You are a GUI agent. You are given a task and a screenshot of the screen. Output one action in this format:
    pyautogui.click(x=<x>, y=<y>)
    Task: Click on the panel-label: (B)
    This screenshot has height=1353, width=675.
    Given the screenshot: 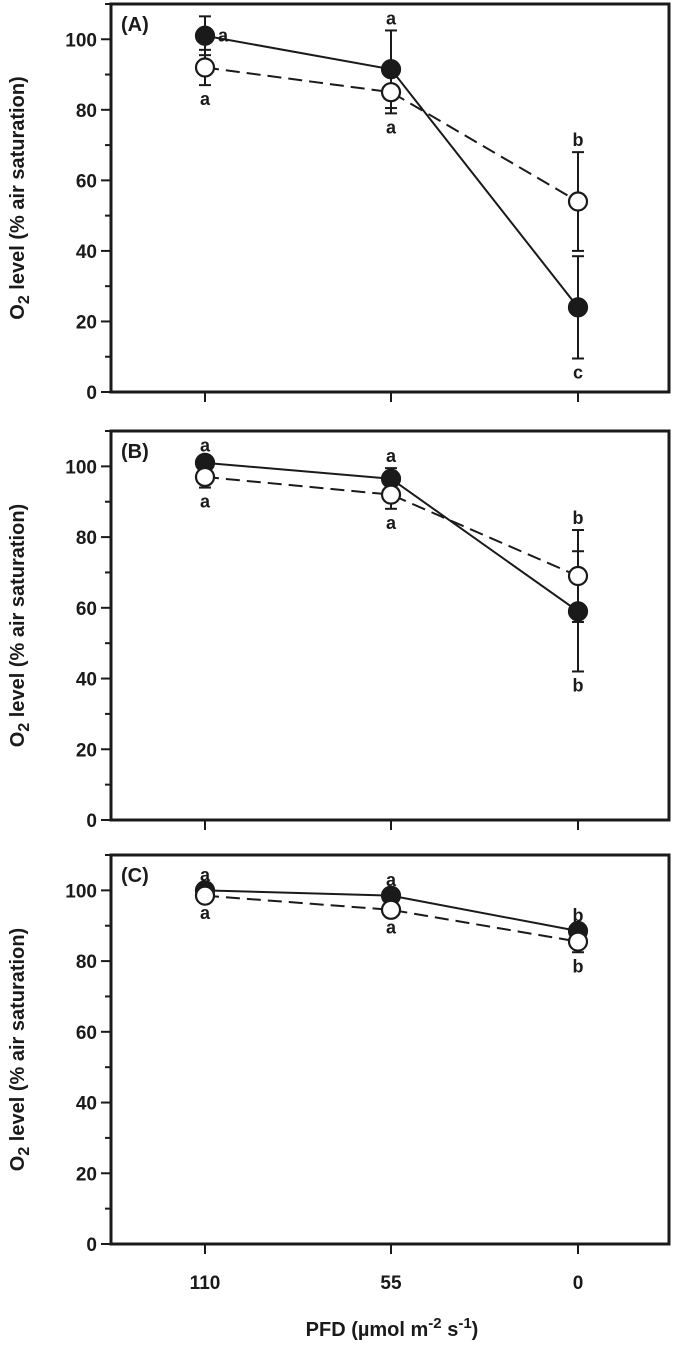 What is the action you would take?
    pyautogui.click(x=135, y=452)
    